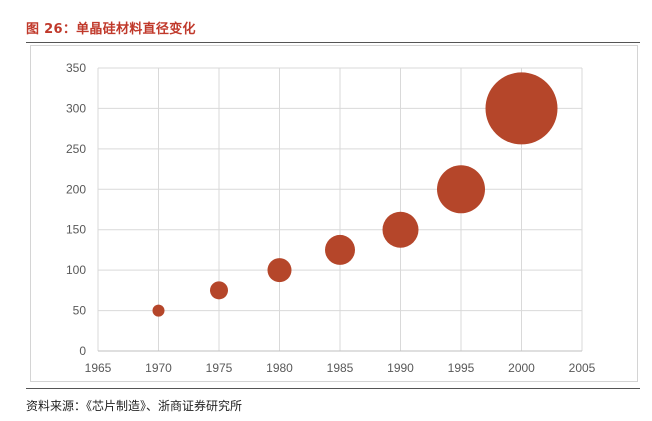  I want to click on y-tick-label: 150, so click(76, 230).